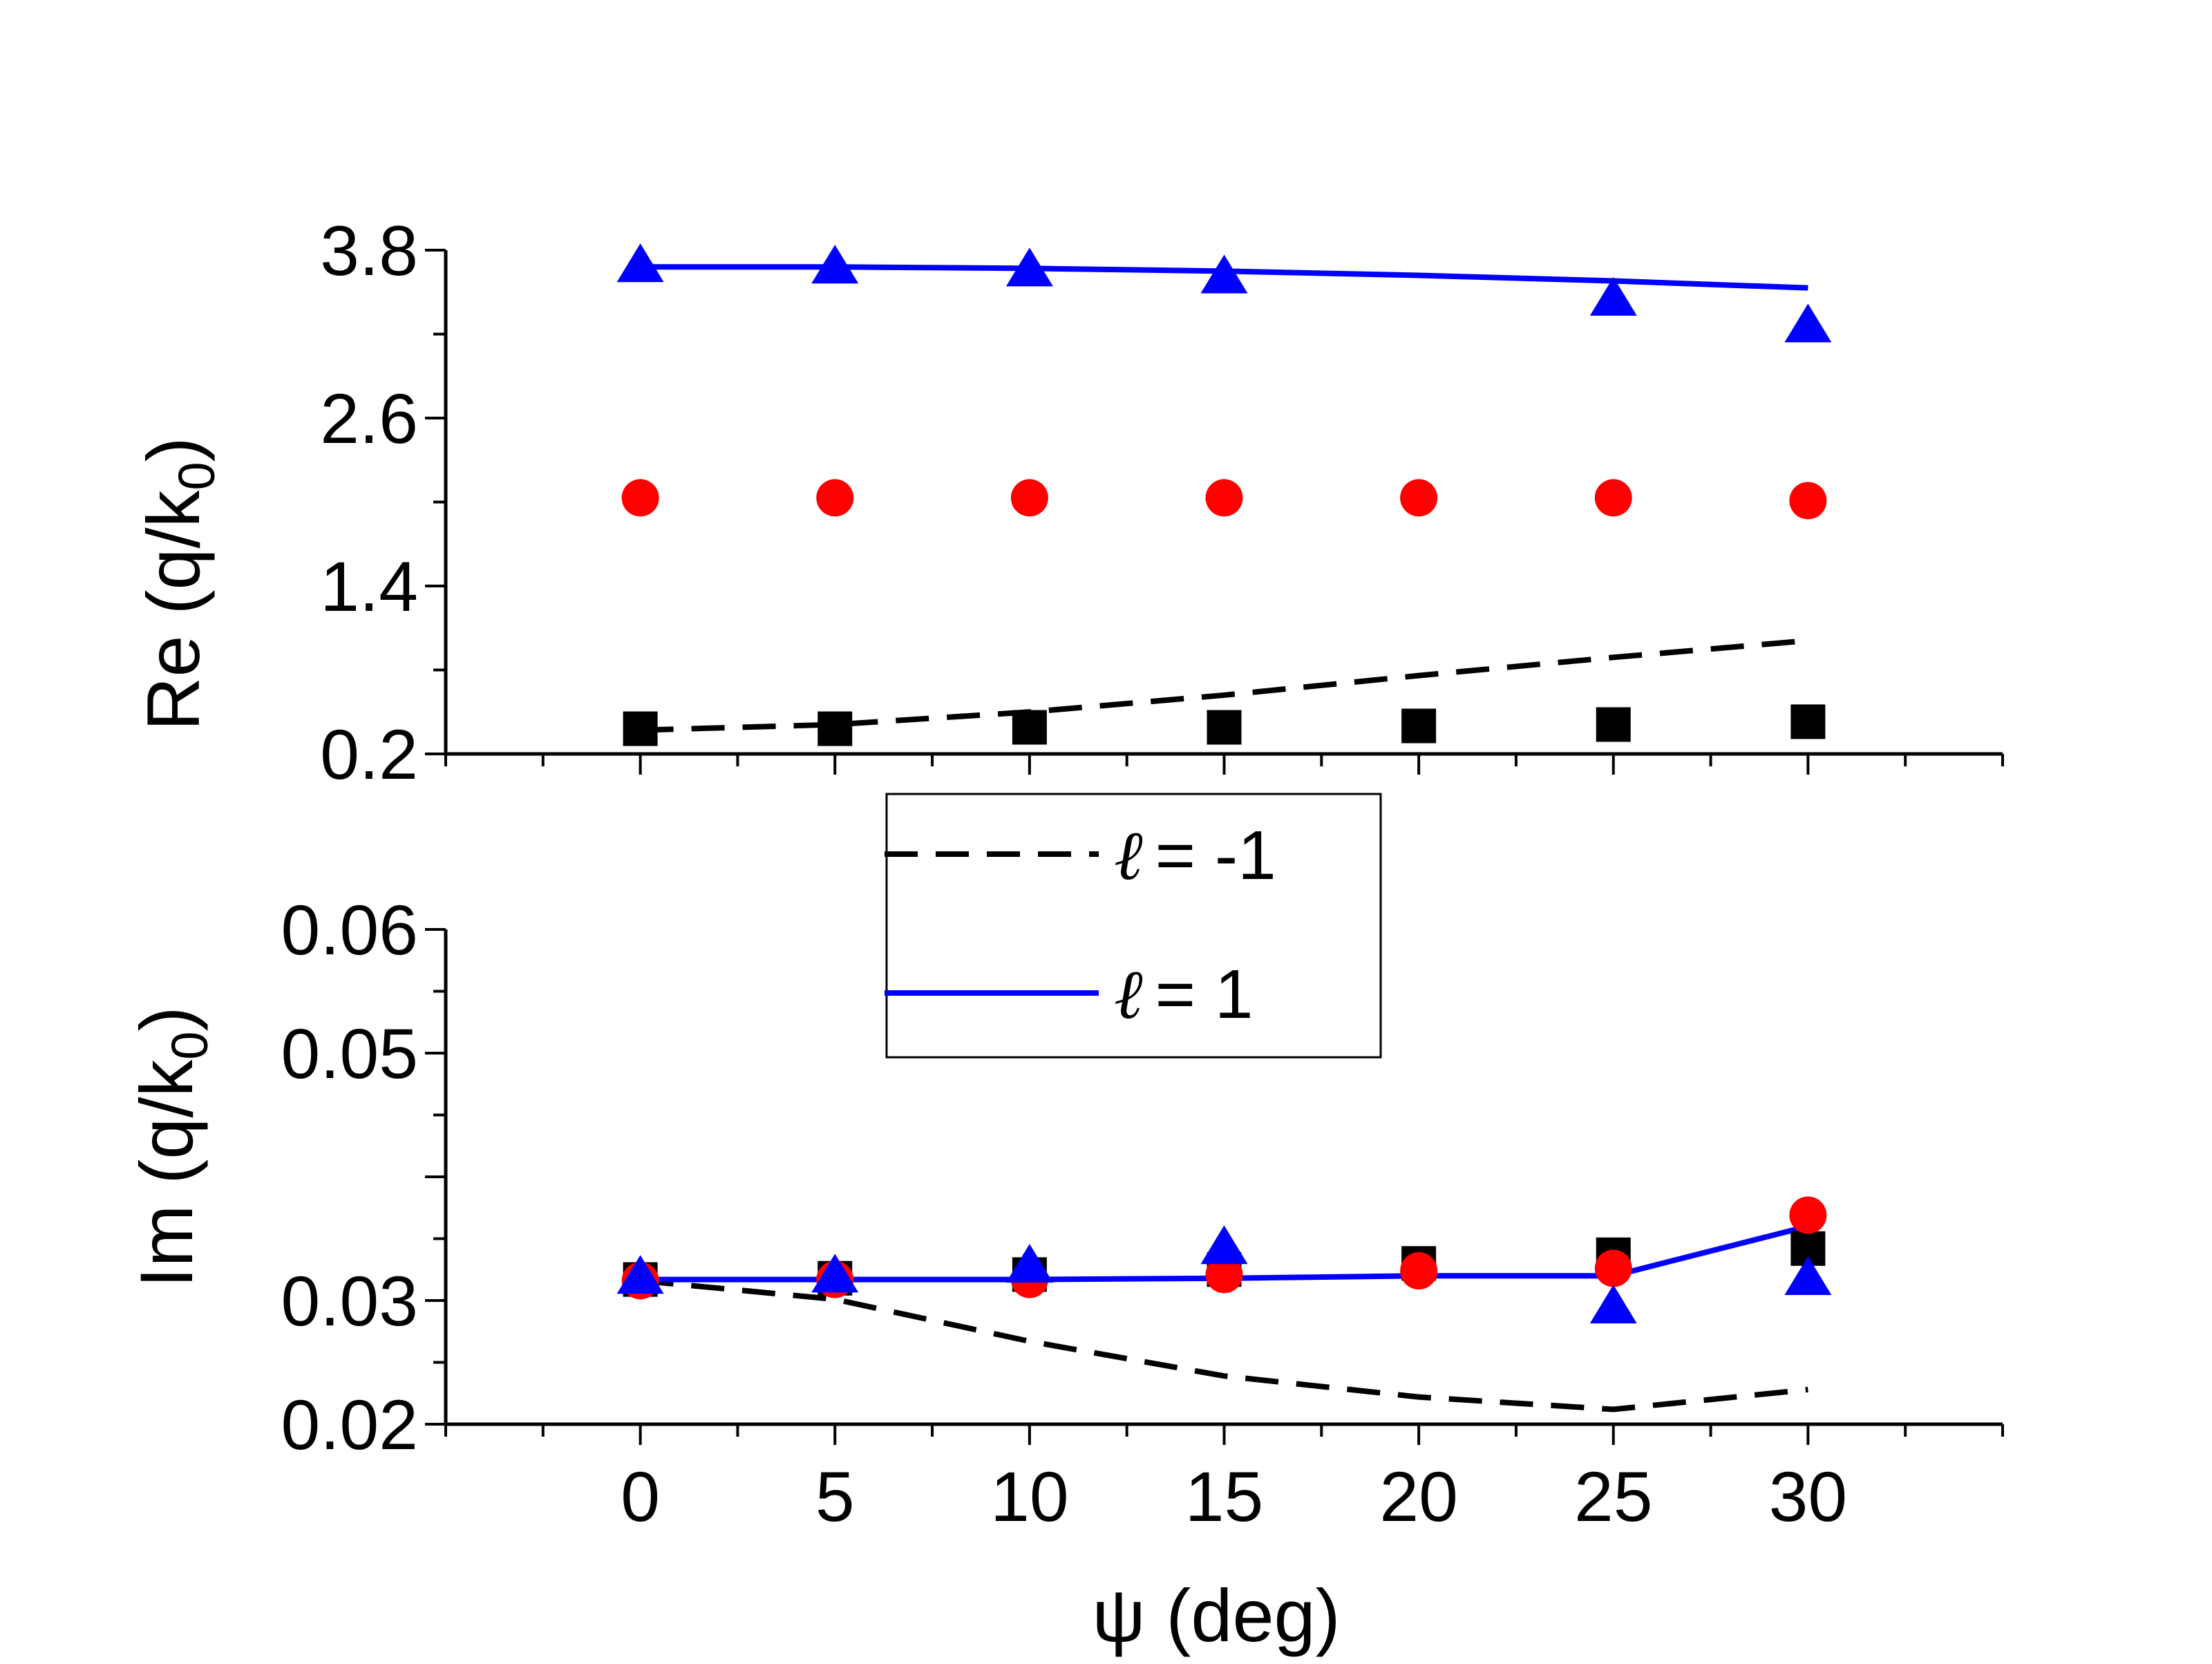  Describe the element at coordinates (1183, 994) in the screenshot. I see `legend-label-ell-1: ℓ = 1` at that location.